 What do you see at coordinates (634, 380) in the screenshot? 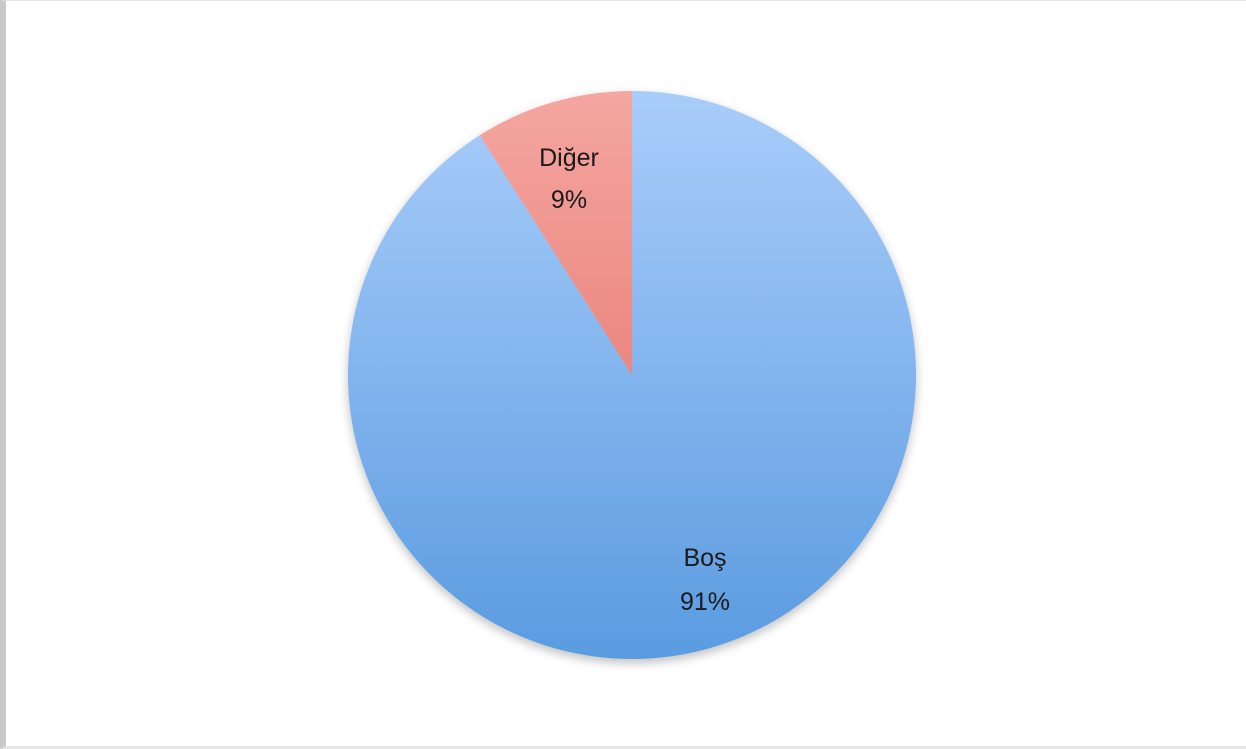
I see `pie-labels: Boş 91% Diğer 9%` at bounding box center [634, 380].